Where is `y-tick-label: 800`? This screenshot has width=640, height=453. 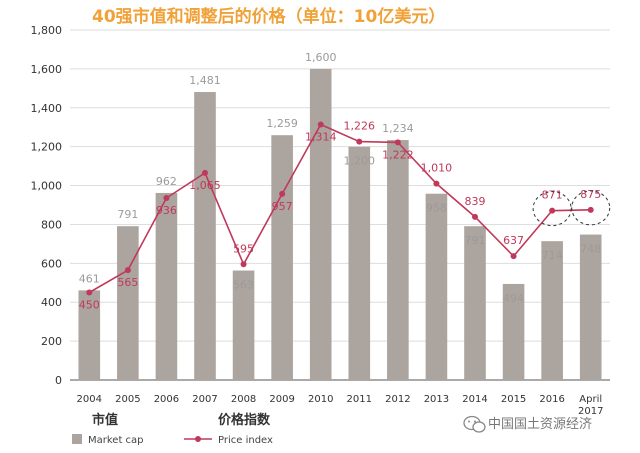 y-tick-label: 800 is located at coordinates (51, 224).